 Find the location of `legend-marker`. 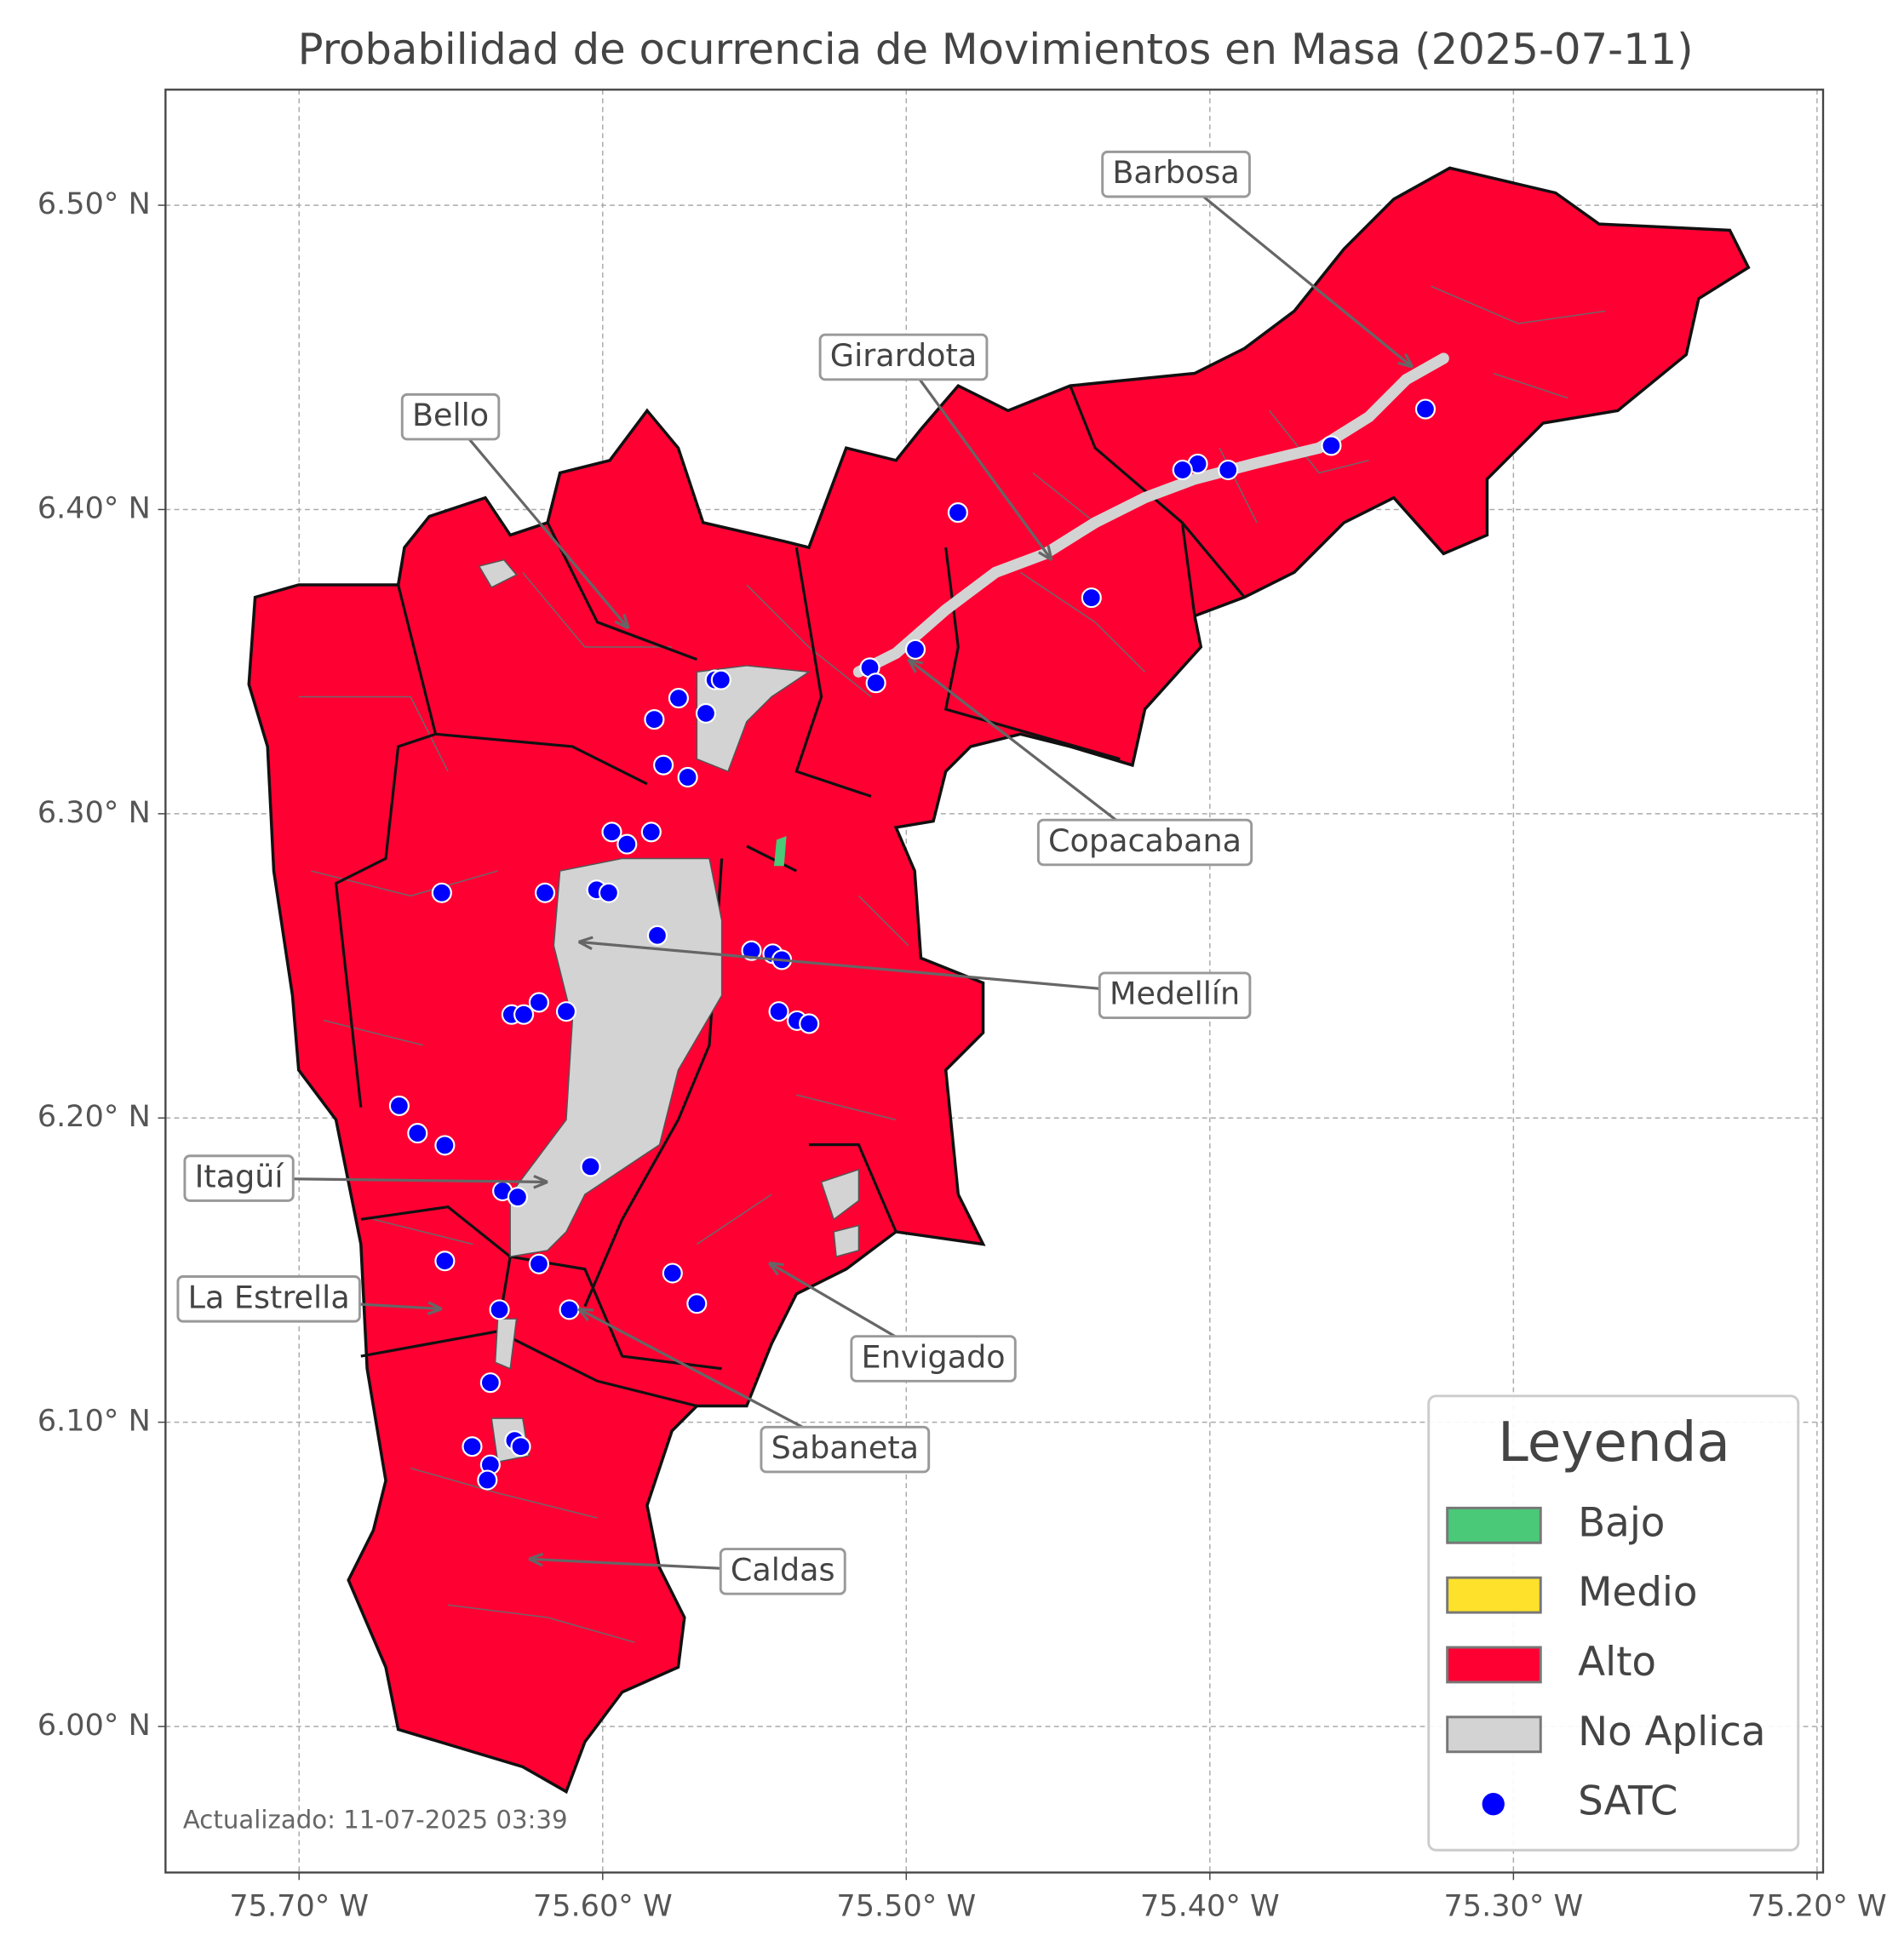

legend-marker is located at coordinates (1493, 1804).